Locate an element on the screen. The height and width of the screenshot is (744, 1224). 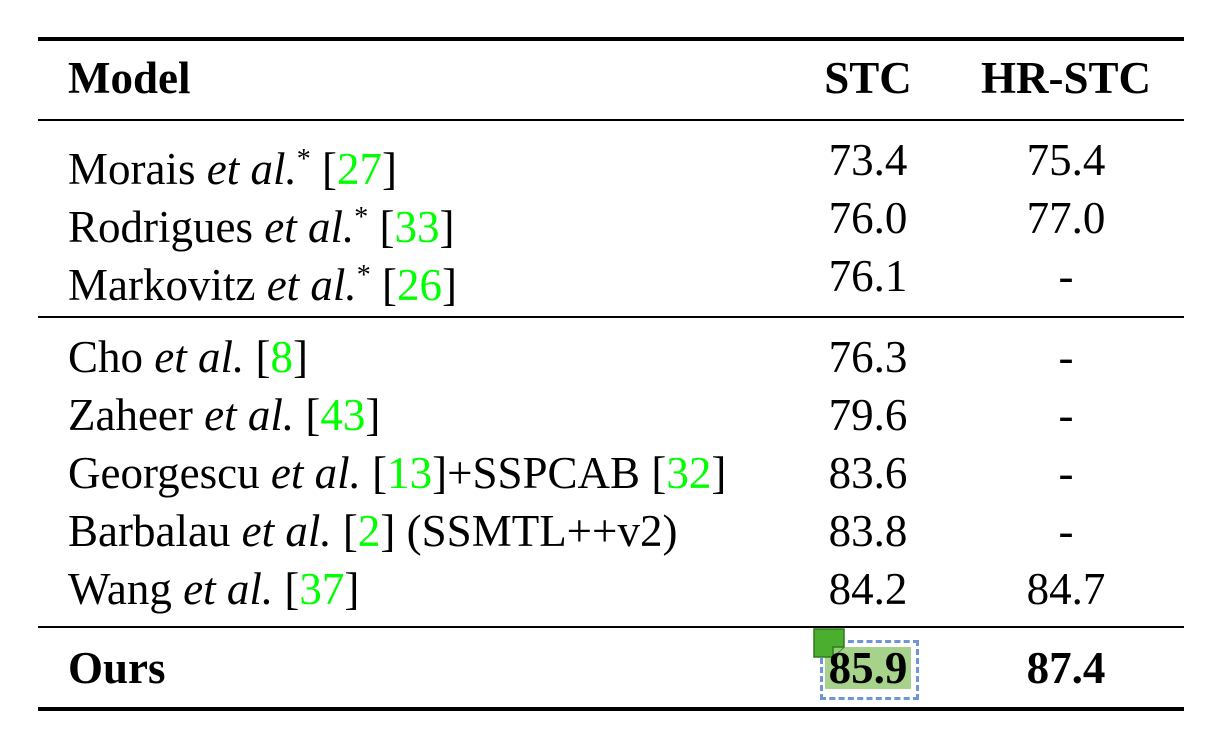
model-name: Cho et al. [8] is located at coordinates (188, 357).